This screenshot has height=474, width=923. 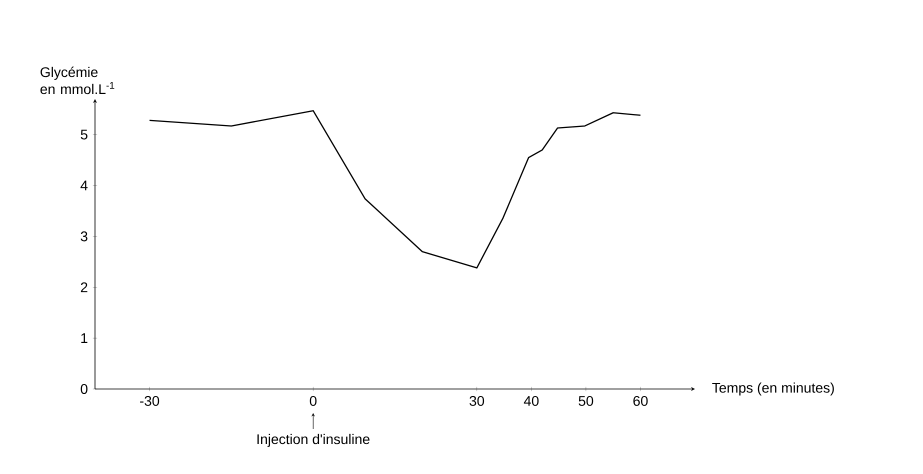 What do you see at coordinates (313, 401) in the screenshot?
I see `x-tick-label: 0` at bounding box center [313, 401].